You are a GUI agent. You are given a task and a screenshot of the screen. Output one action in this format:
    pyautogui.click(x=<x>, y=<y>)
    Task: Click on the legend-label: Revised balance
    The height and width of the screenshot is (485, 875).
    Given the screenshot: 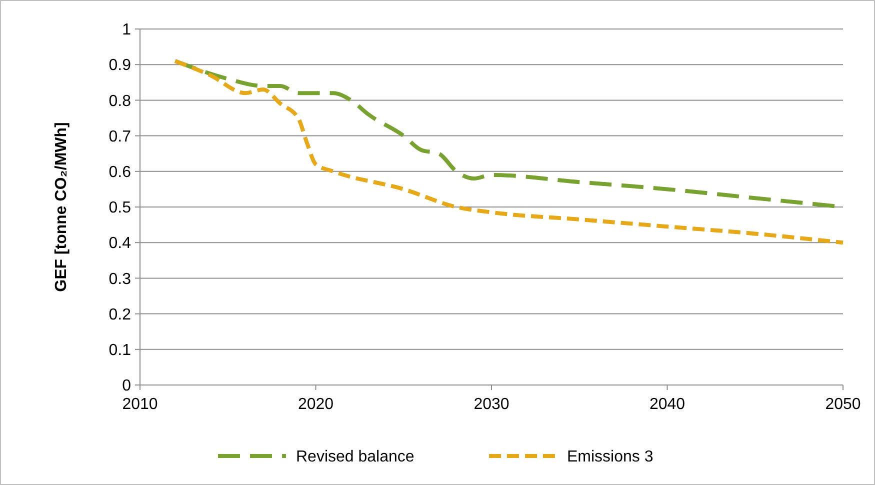 What is the action you would take?
    pyautogui.click(x=355, y=457)
    